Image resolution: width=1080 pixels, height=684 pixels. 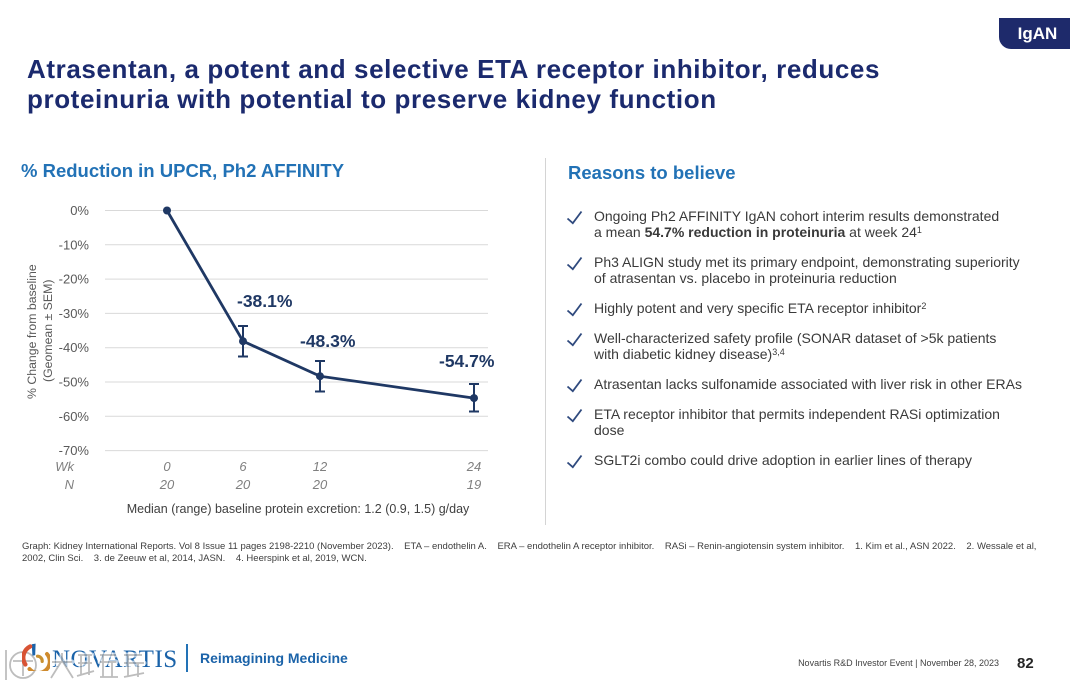 I want to click on svg-text: -54.7%, so click(x=467, y=361).